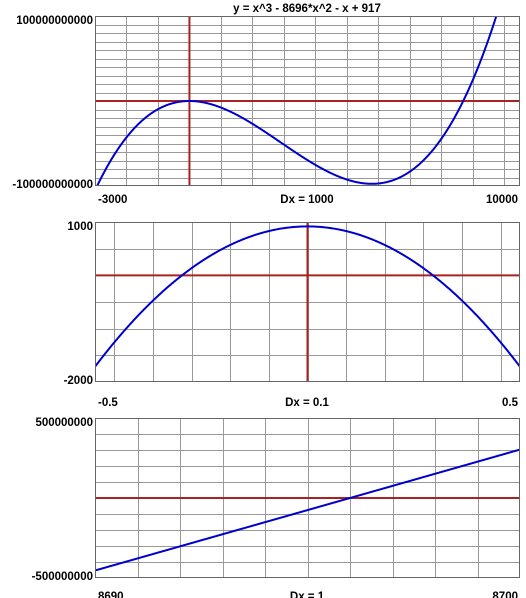  I want to click on x-tick-label-left: -3000, so click(112, 200).